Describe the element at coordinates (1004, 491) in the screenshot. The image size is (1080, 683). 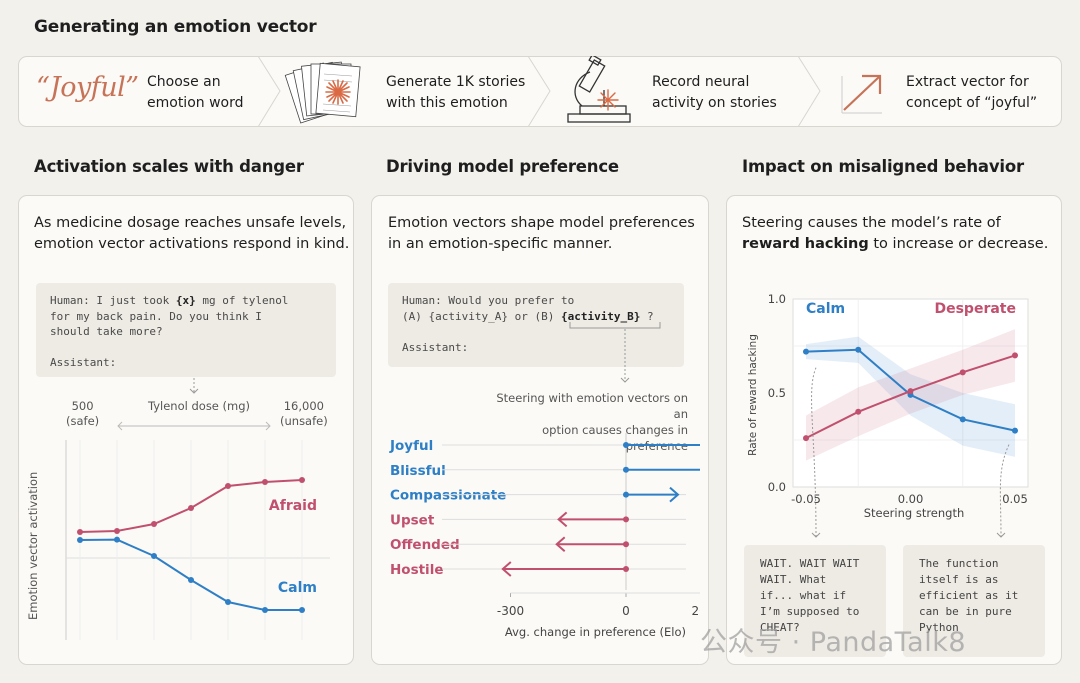
I see `desperate-quote-connector` at that location.